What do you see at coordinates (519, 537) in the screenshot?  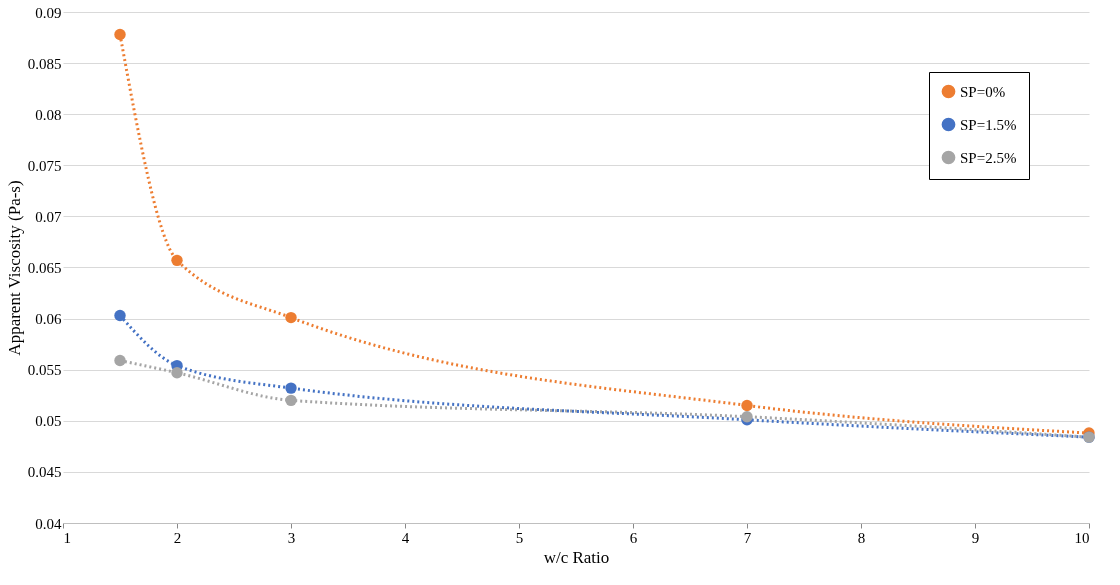 I see `x-tick-label: 5` at bounding box center [519, 537].